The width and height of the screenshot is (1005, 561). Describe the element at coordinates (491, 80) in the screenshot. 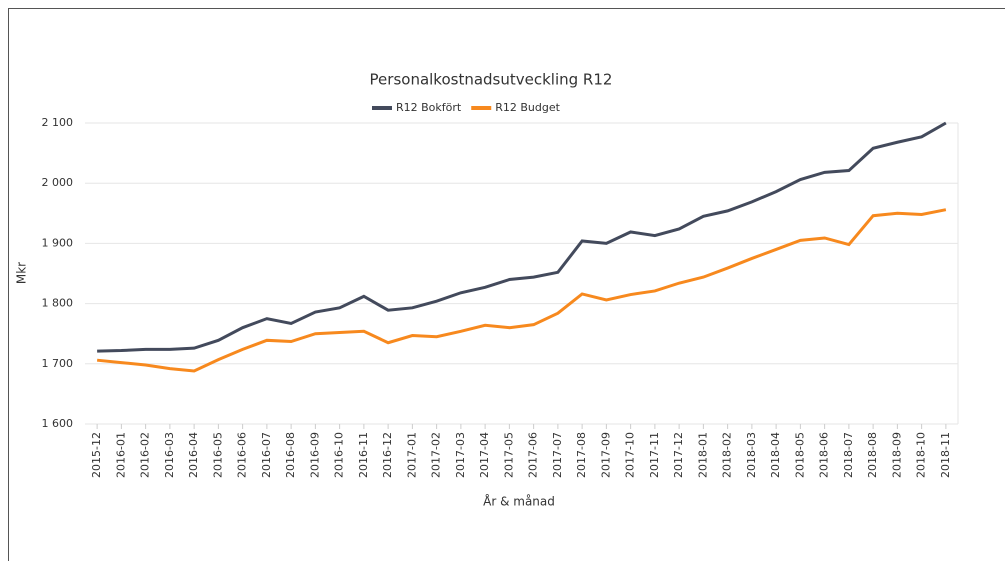

I see `chart-title: Personalkostnadsutveckling R12` at that location.